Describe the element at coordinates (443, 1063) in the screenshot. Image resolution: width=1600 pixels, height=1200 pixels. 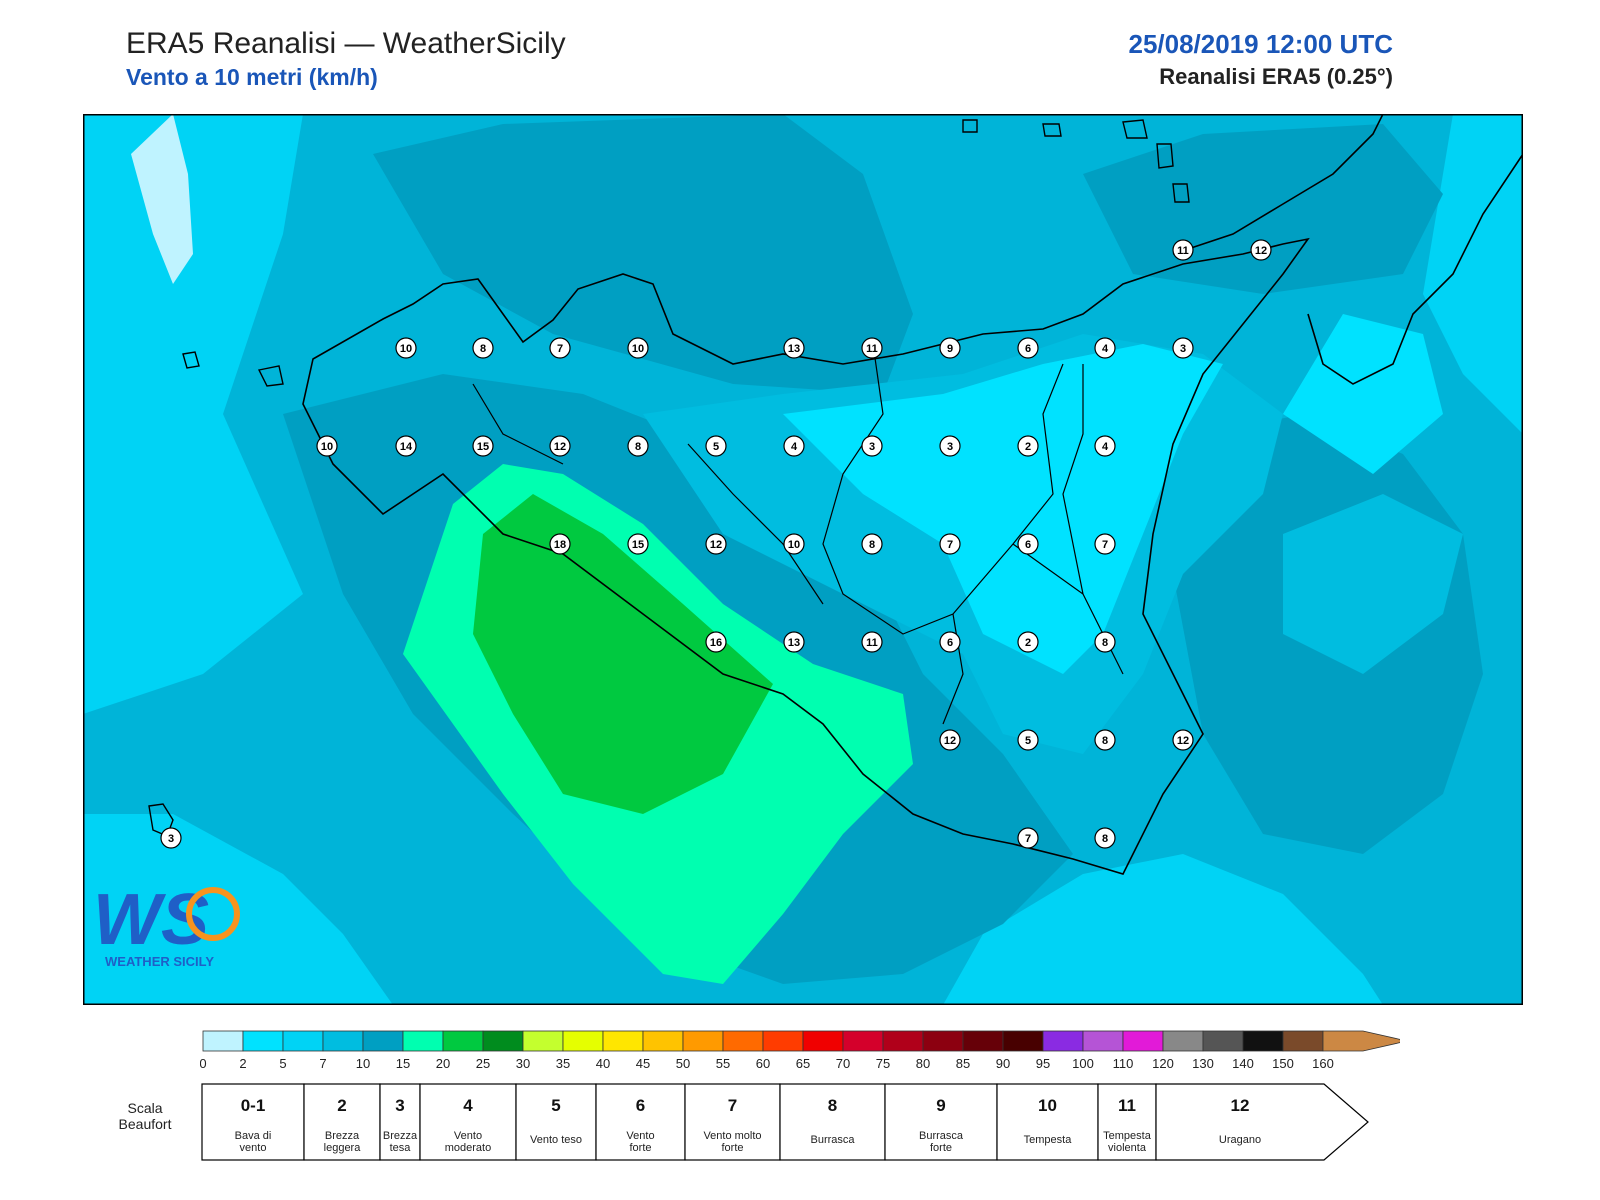
I see `colorbar-tick-label: 20` at that location.